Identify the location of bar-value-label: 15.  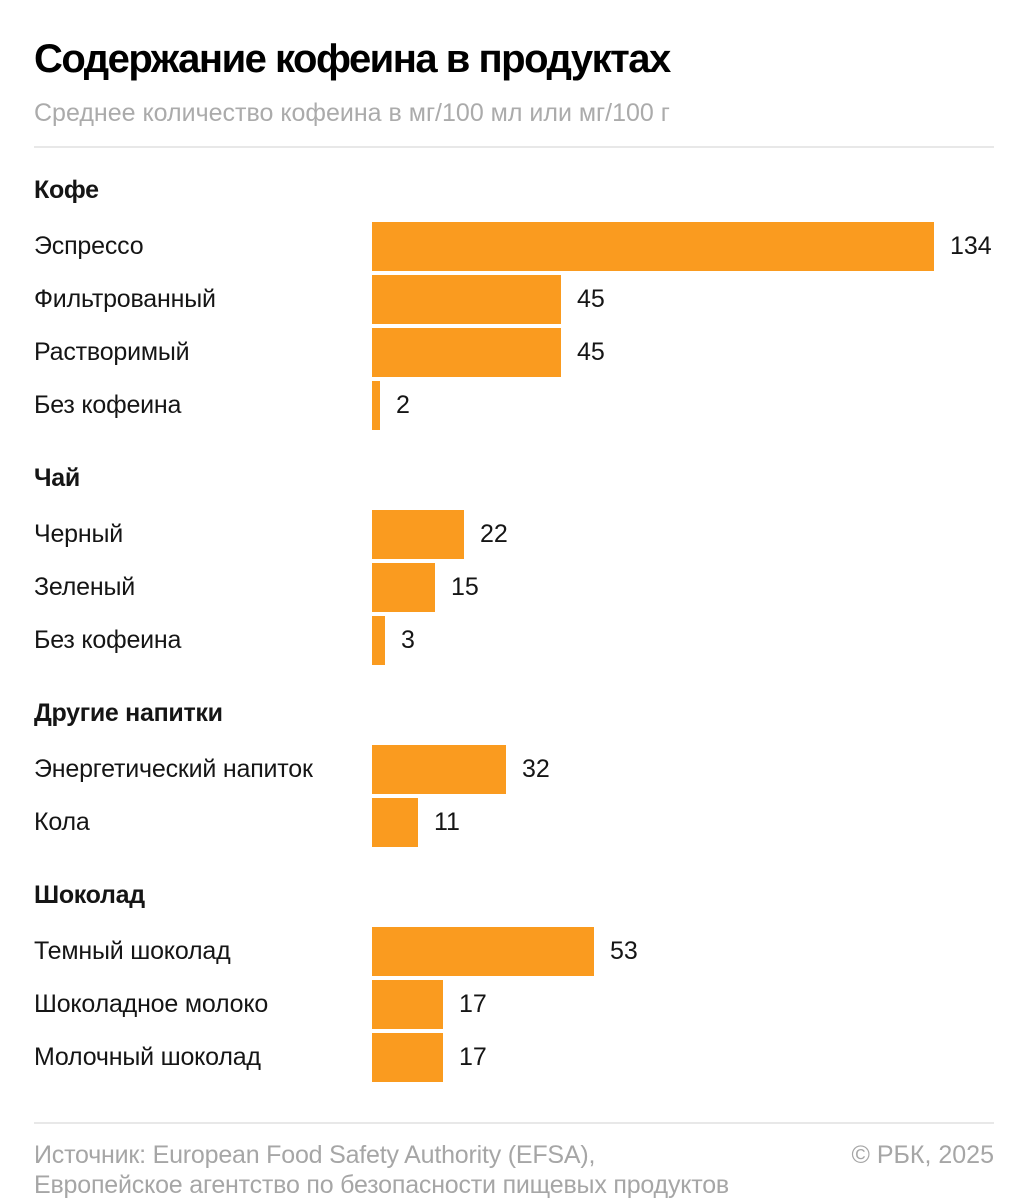
(465, 587).